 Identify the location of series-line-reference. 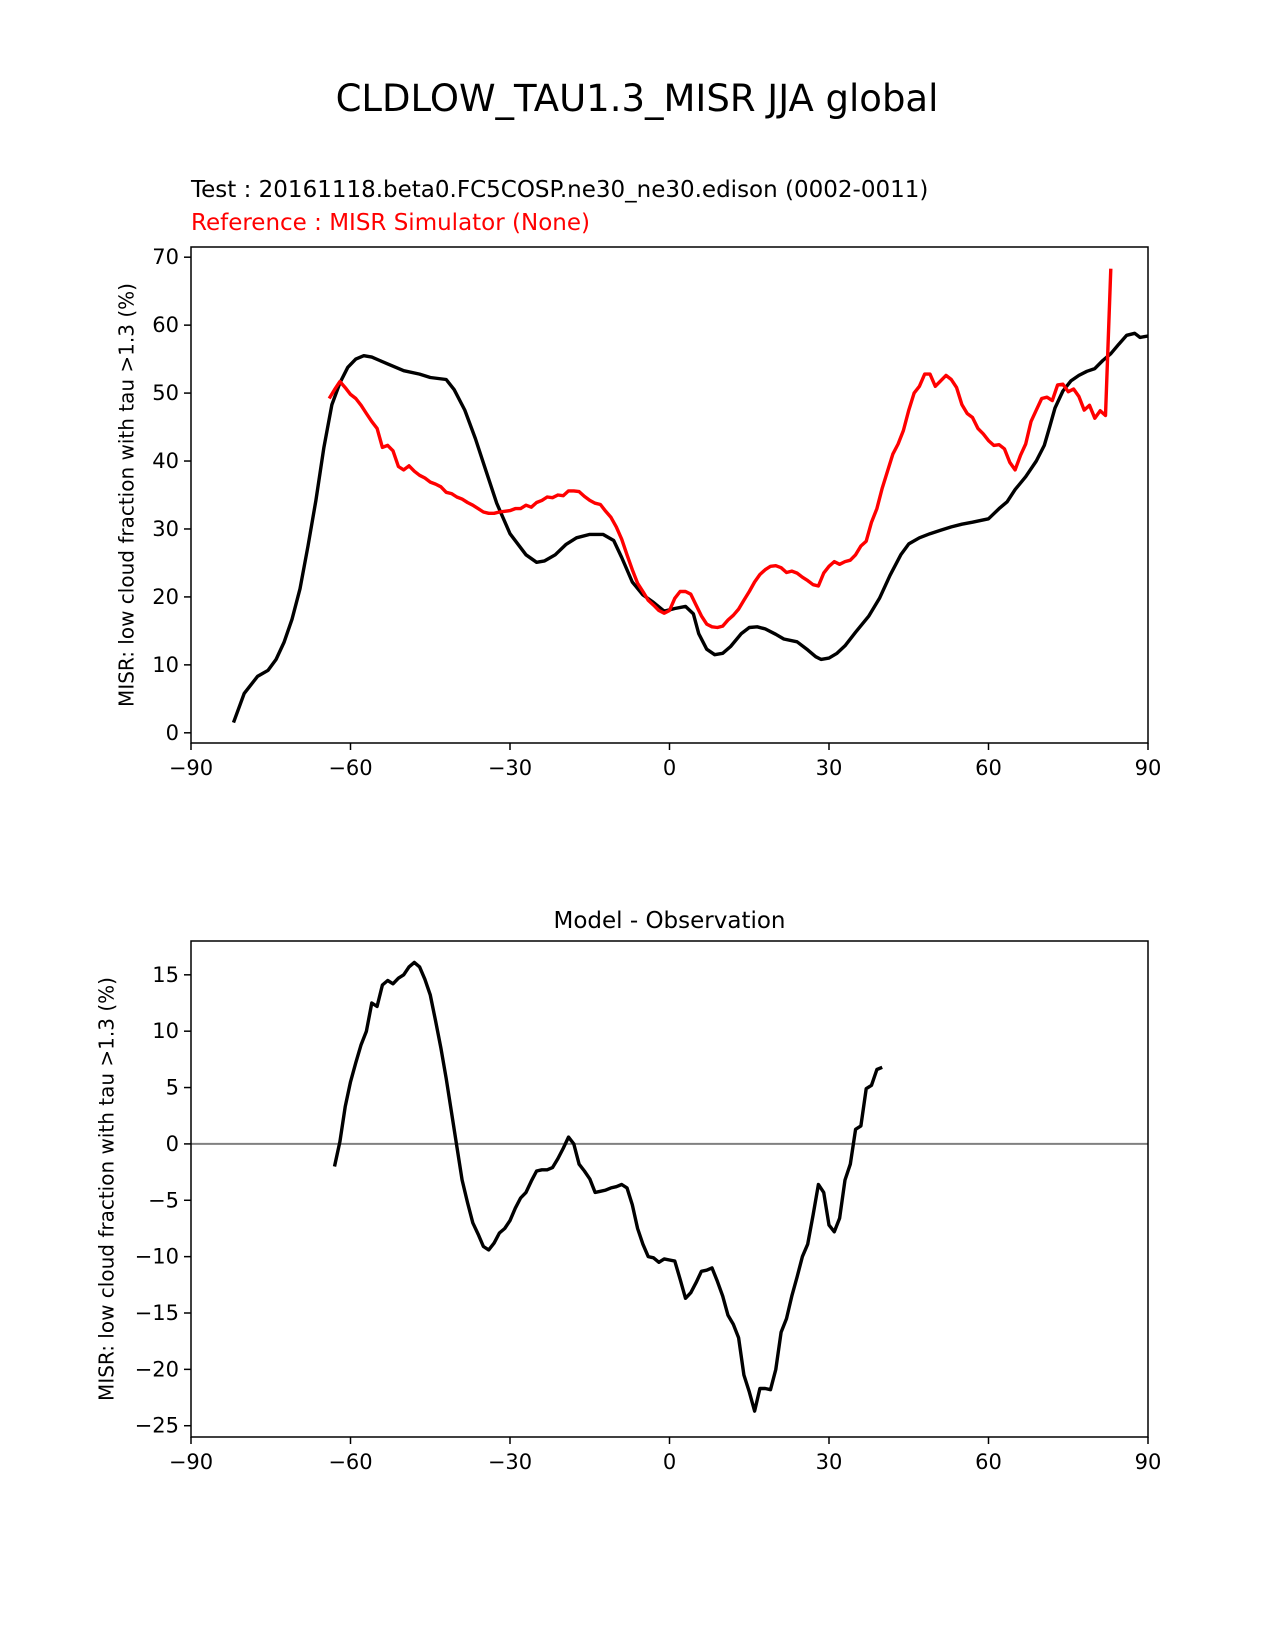
(720, 449).